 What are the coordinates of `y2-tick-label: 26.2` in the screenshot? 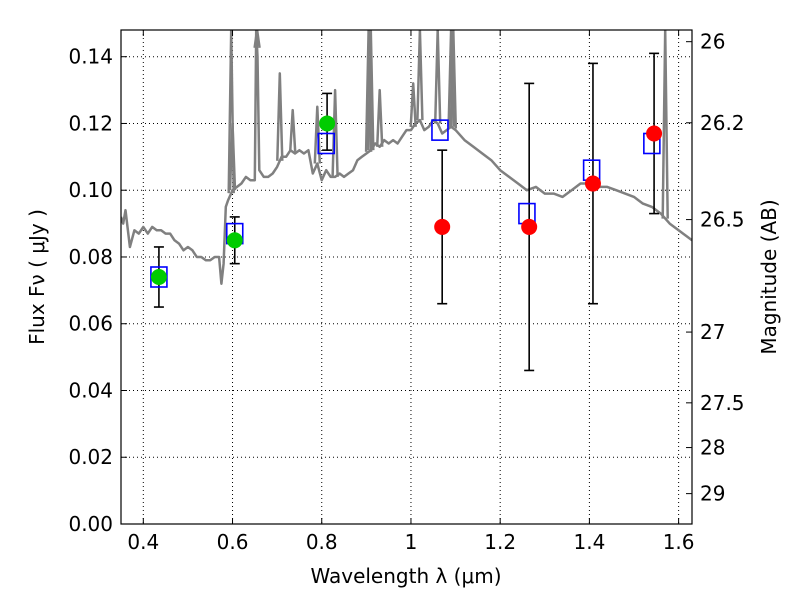 It's located at (722, 123).